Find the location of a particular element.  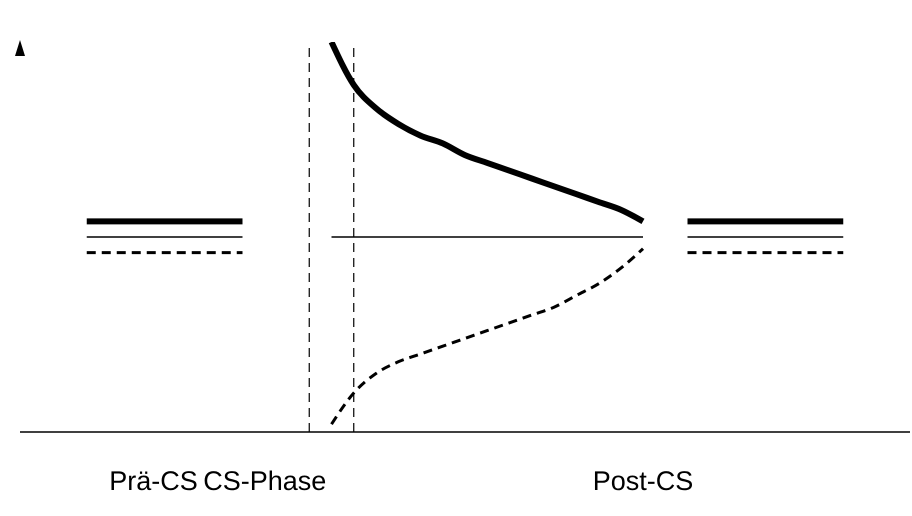

x-tick-label: Post-CS is located at coordinates (643, 481).